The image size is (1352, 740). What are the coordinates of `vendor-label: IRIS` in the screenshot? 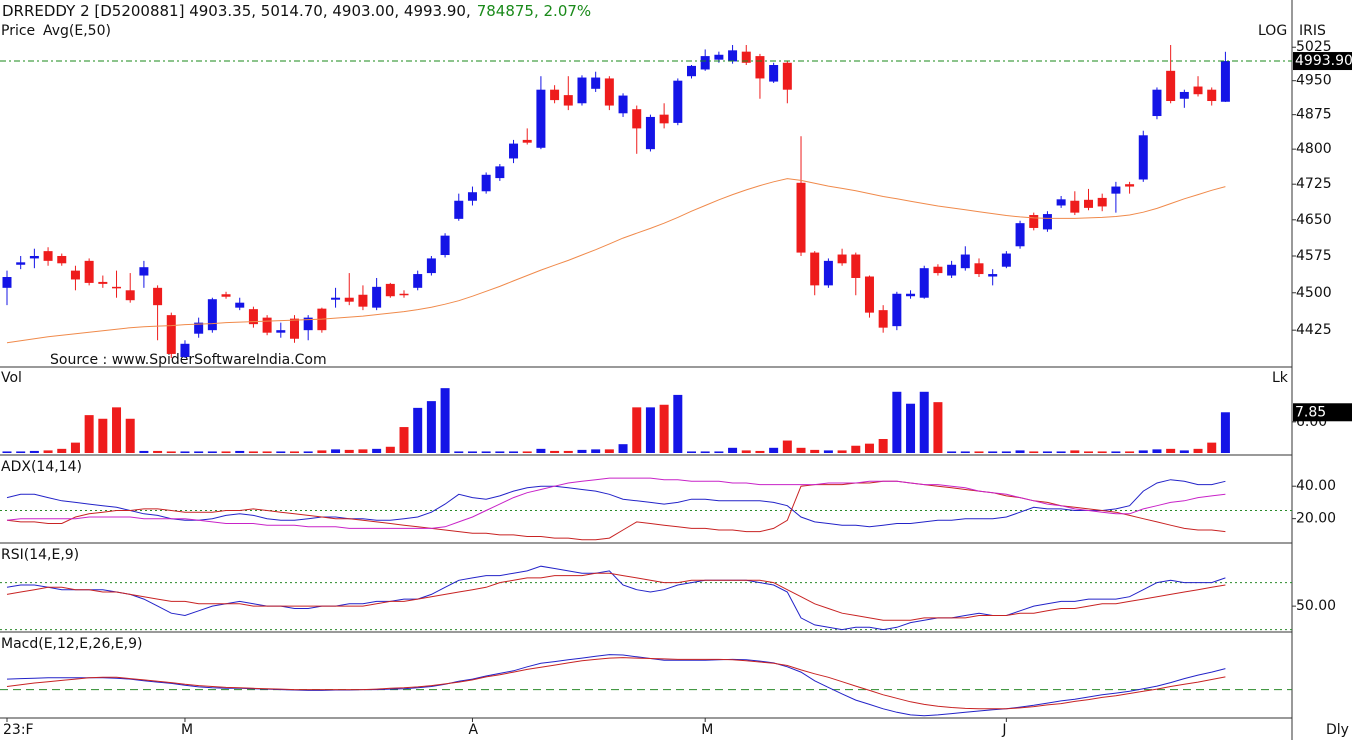 It's located at (1312, 31).